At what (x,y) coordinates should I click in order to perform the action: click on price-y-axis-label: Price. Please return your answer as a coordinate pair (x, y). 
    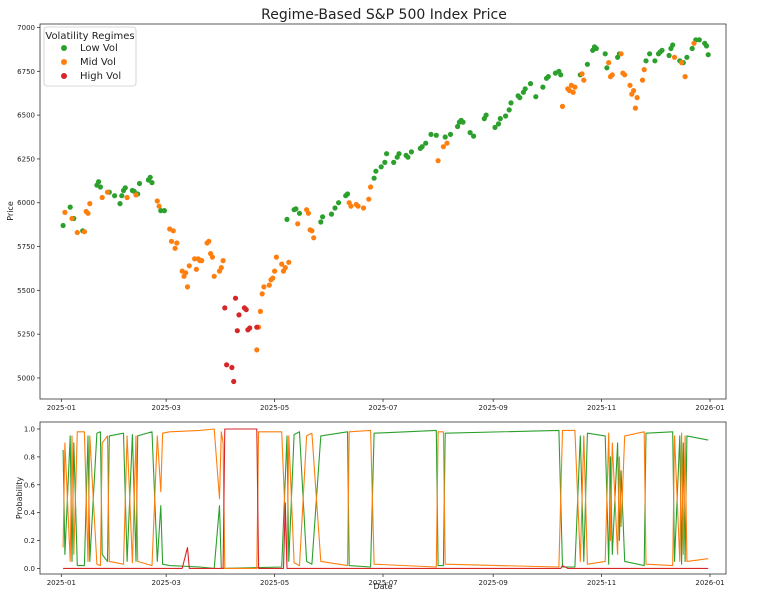
    Looking at the image, I should click on (10, 211).